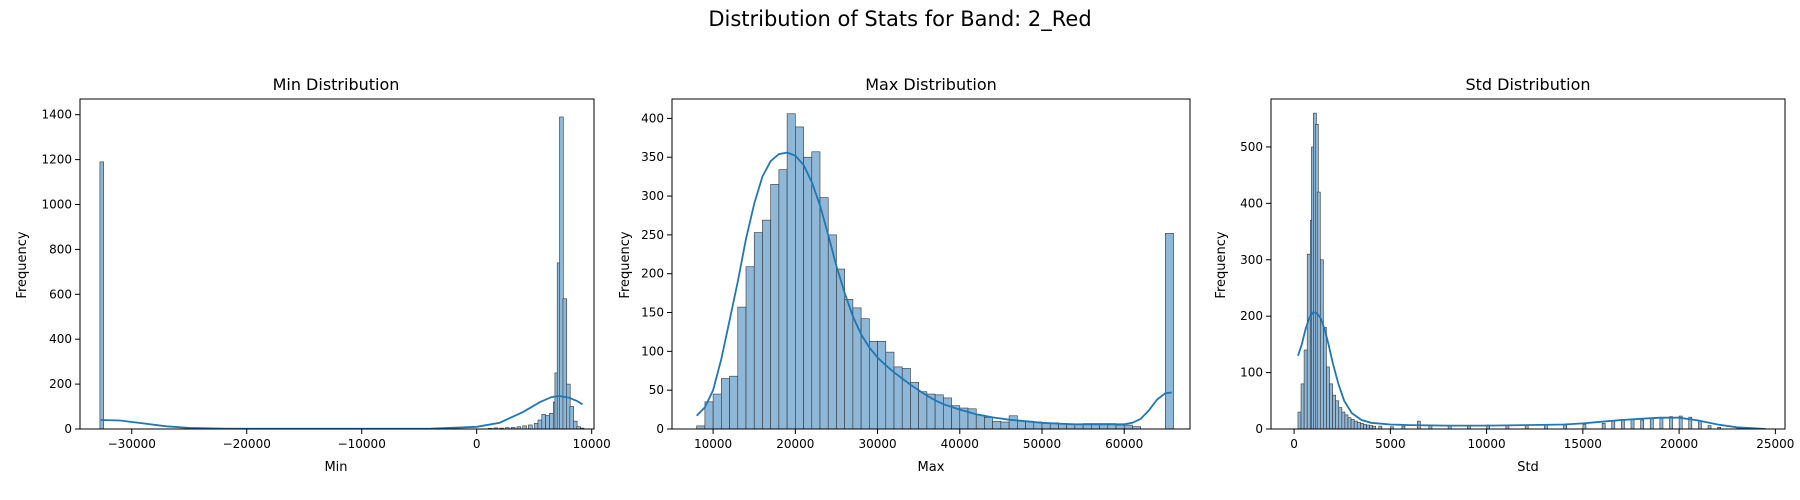 The height and width of the screenshot is (500, 1800). I want to click on max-y-tick-label: 150, so click(652, 313).